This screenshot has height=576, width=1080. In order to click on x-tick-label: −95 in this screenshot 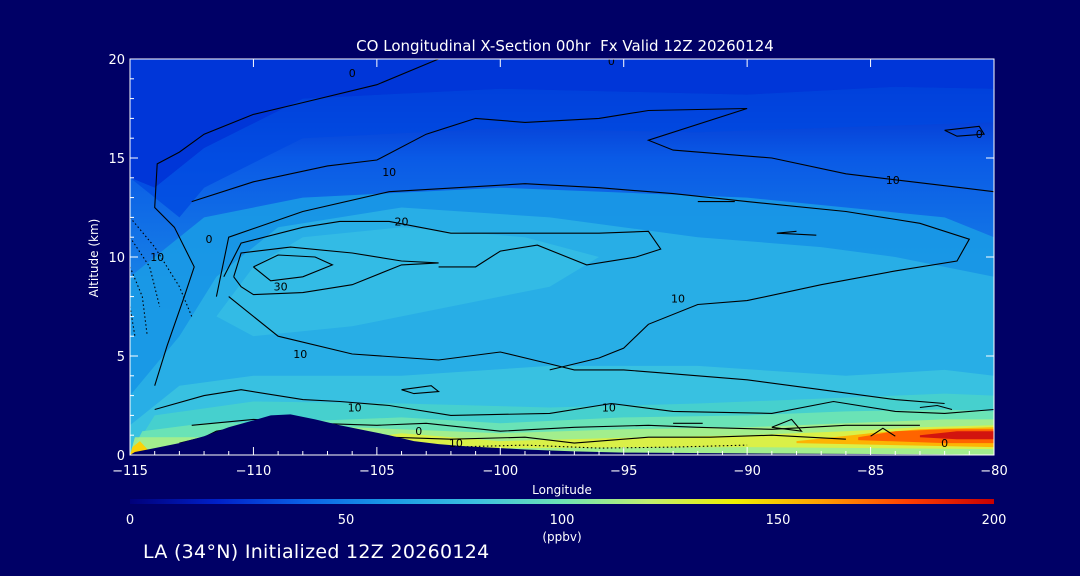, I will do `click(623, 471)`.